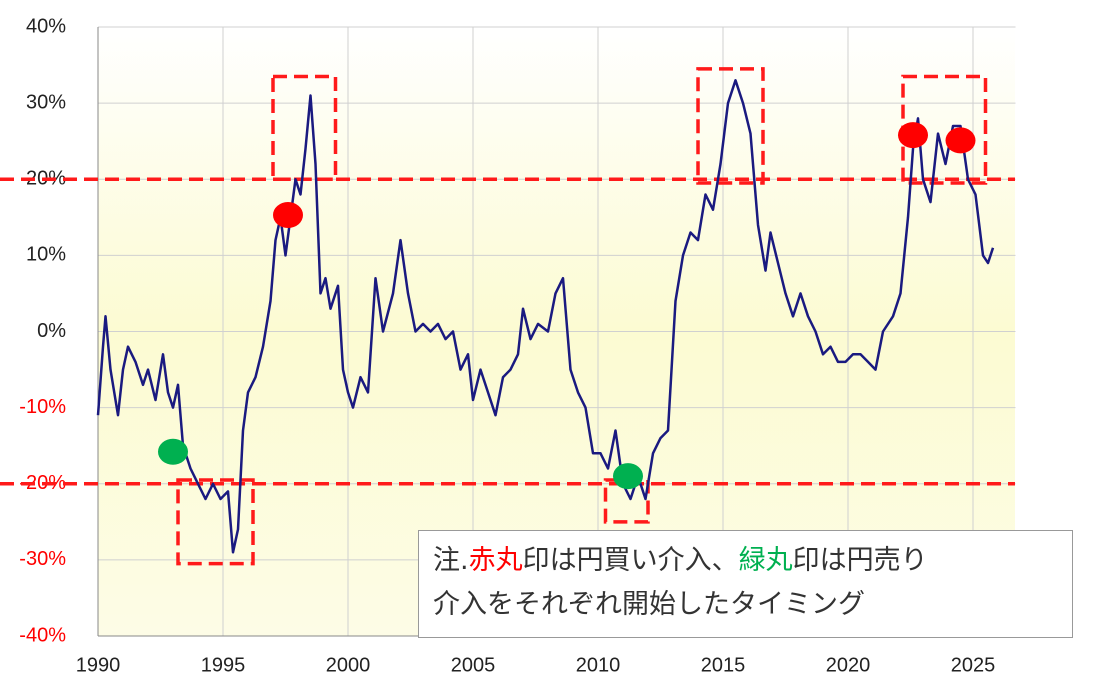 Image resolution: width=1107 pixels, height=679 pixels. I want to click on x-tick-label: 2015, so click(723, 665).